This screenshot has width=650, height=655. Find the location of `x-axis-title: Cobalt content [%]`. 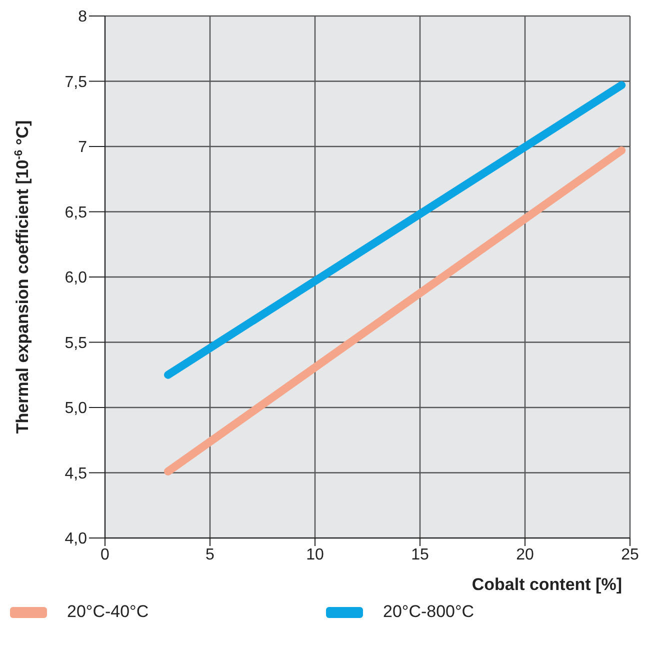

x-axis-title: Cobalt content [%] is located at coordinates (547, 584).